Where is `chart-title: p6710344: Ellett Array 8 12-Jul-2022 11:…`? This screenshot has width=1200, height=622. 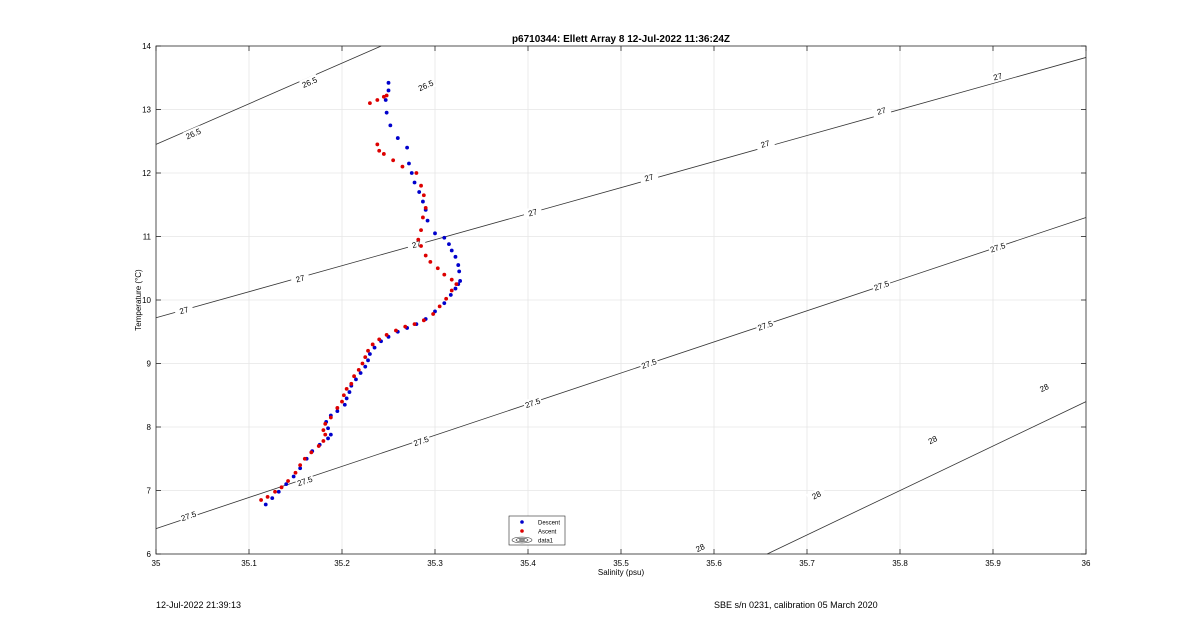 chart-title: p6710344: Ellett Array 8 12-Jul-2022 11:… is located at coordinates (621, 39).